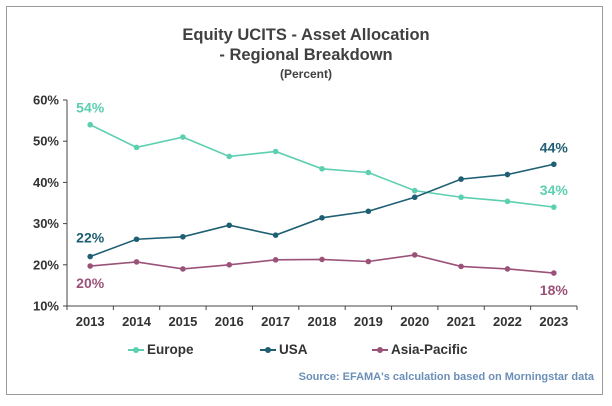 This screenshot has height=406, width=612. Describe the element at coordinates (90, 108) in the screenshot. I see `data-label-europe-first: 54%` at that location.